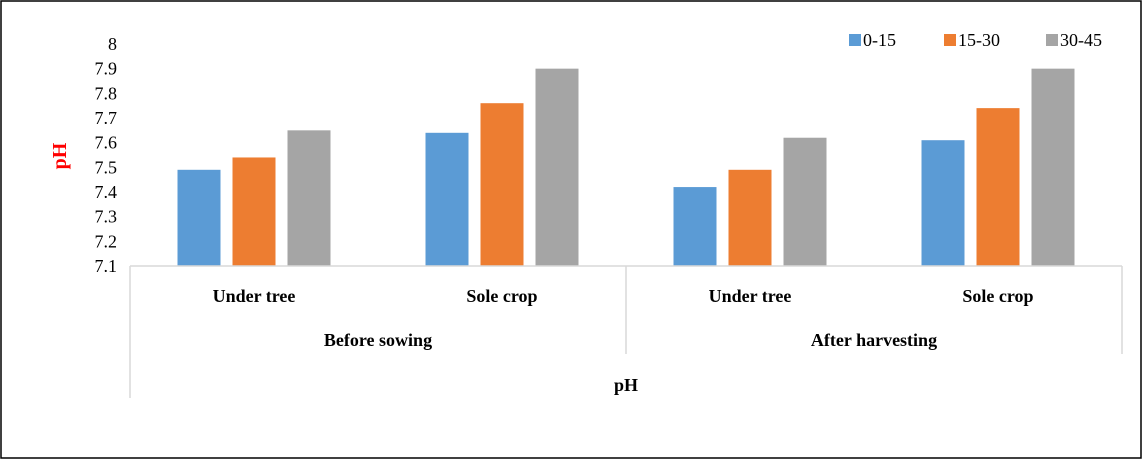  What do you see at coordinates (879, 40) in the screenshot?
I see `legend-label: 0-15` at bounding box center [879, 40].